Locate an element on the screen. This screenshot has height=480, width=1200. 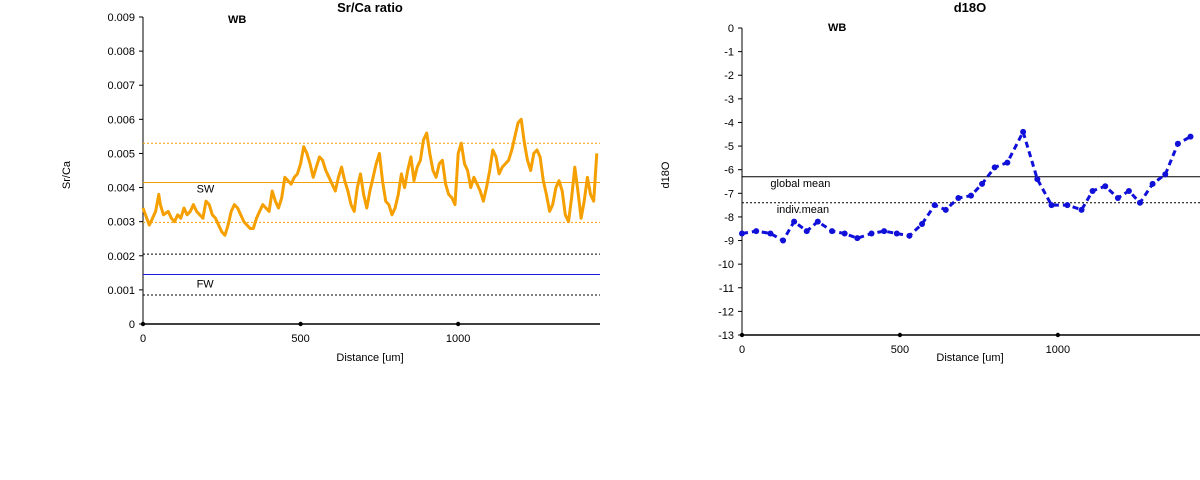
chart-title: Sr/Ca ratio is located at coordinates (370, 7).